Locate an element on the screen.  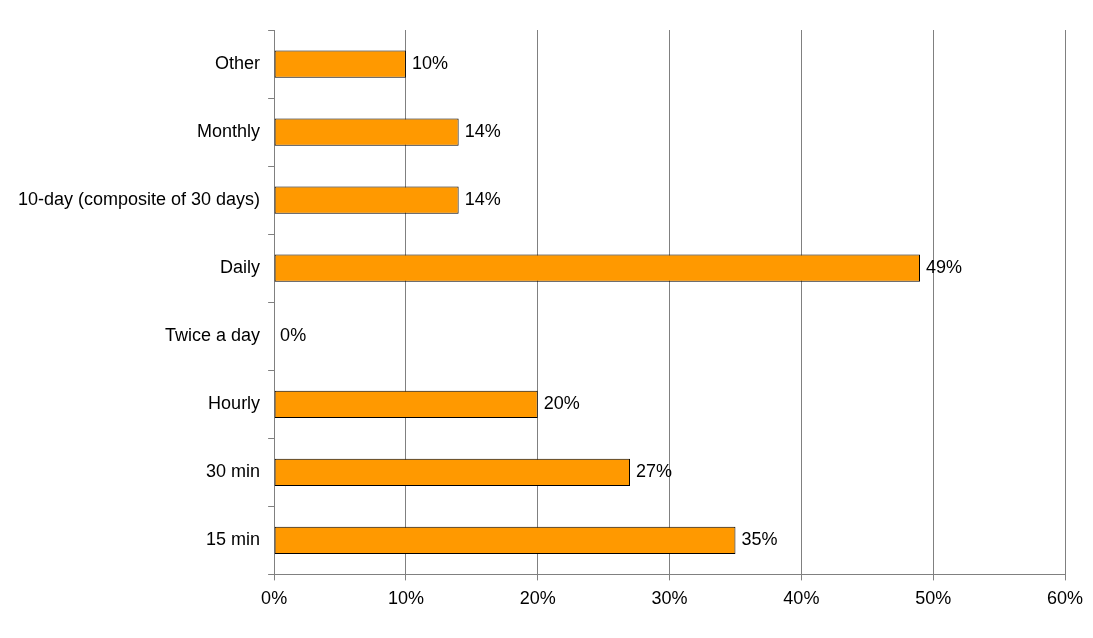
data-label: 27% is located at coordinates (654, 471).